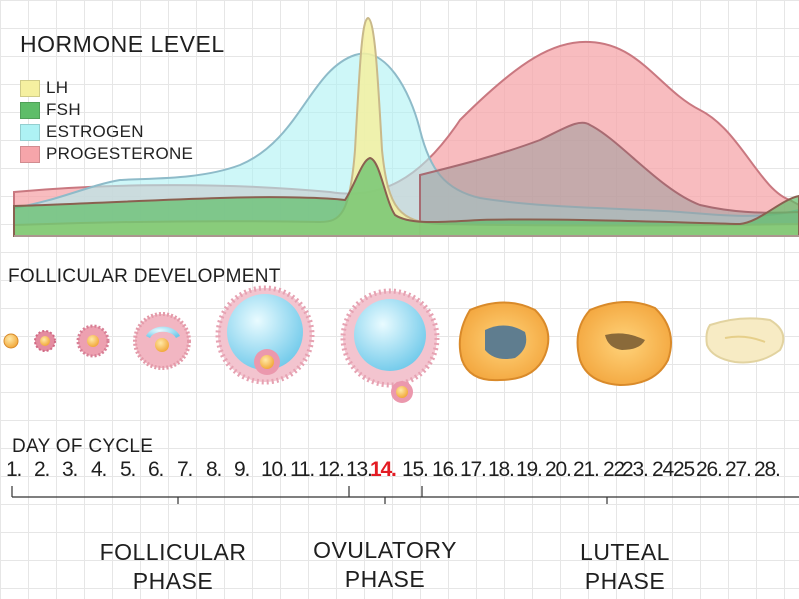 This screenshot has width=799, height=599. What do you see at coordinates (120, 153) in the screenshot?
I see `legend-label-progesterone: PROGESTERONE` at bounding box center [120, 153].